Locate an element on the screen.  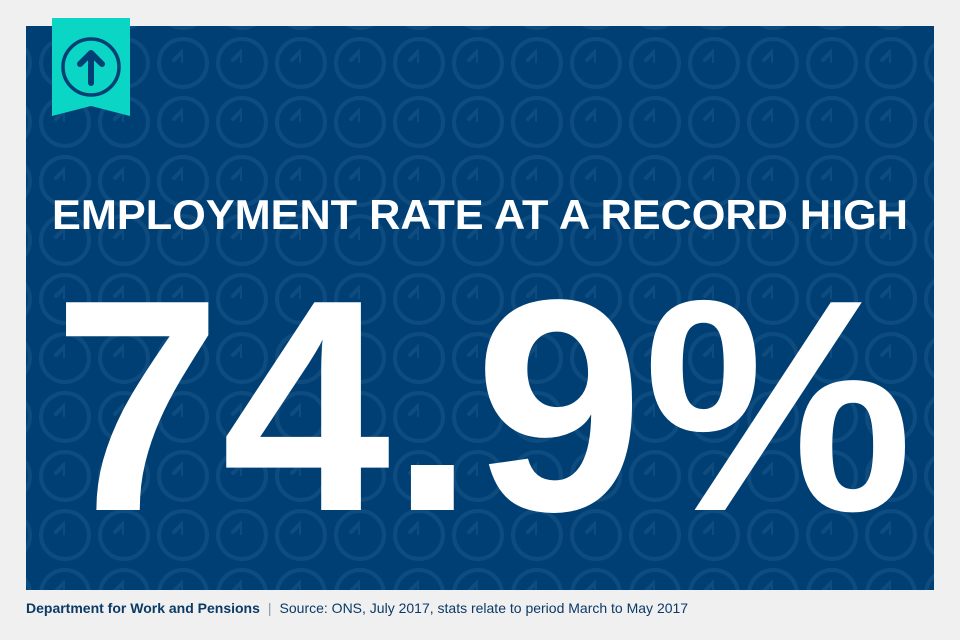
arrow-up-circle-icon is located at coordinates (91, 67).